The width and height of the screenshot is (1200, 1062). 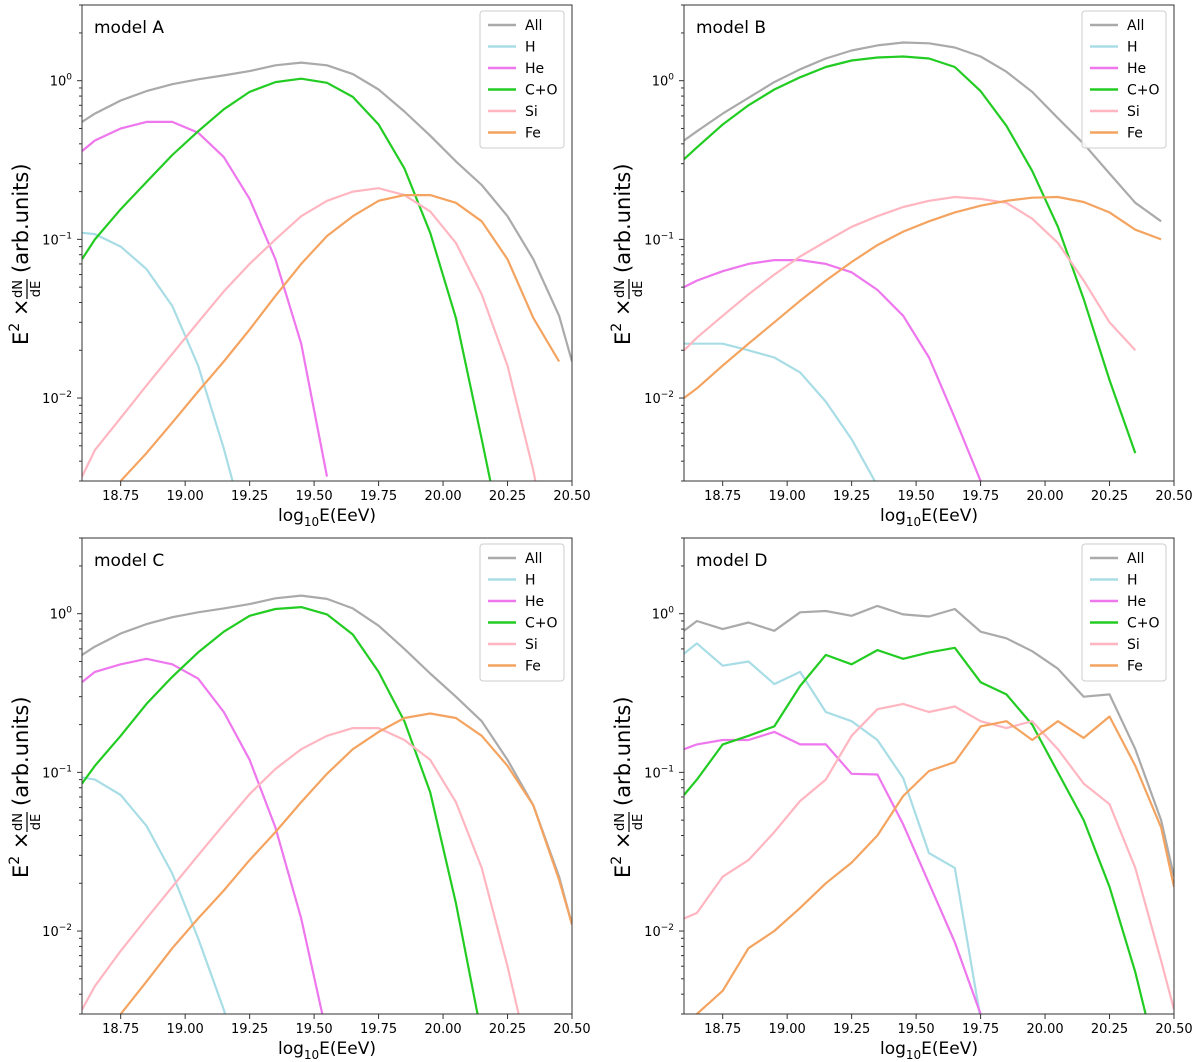 I want to click on series-line-si, so click(x=301, y=870).